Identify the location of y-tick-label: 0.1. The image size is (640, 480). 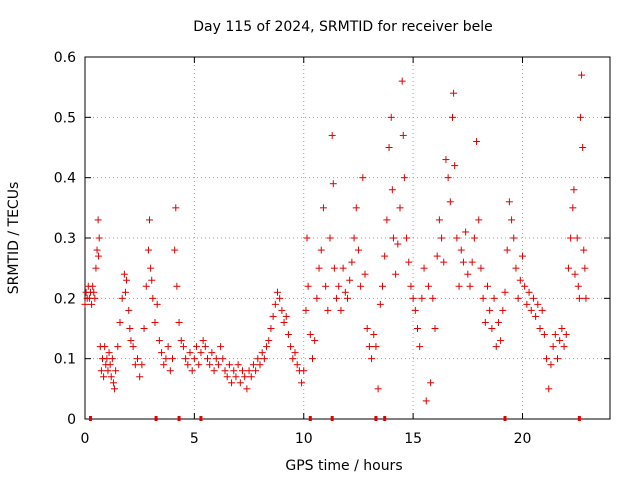
(65, 360).